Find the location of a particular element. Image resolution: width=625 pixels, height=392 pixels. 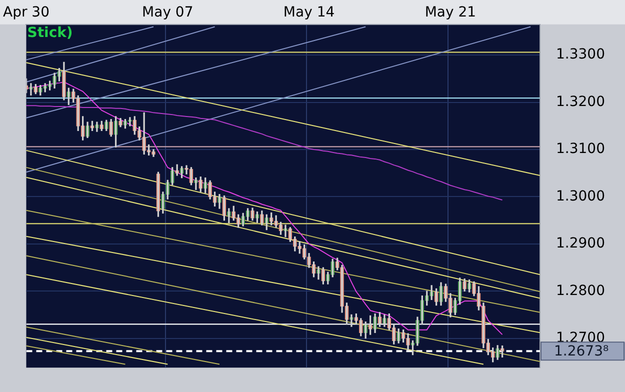

x-tick-label: May 07 is located at coordinates (168, 12).